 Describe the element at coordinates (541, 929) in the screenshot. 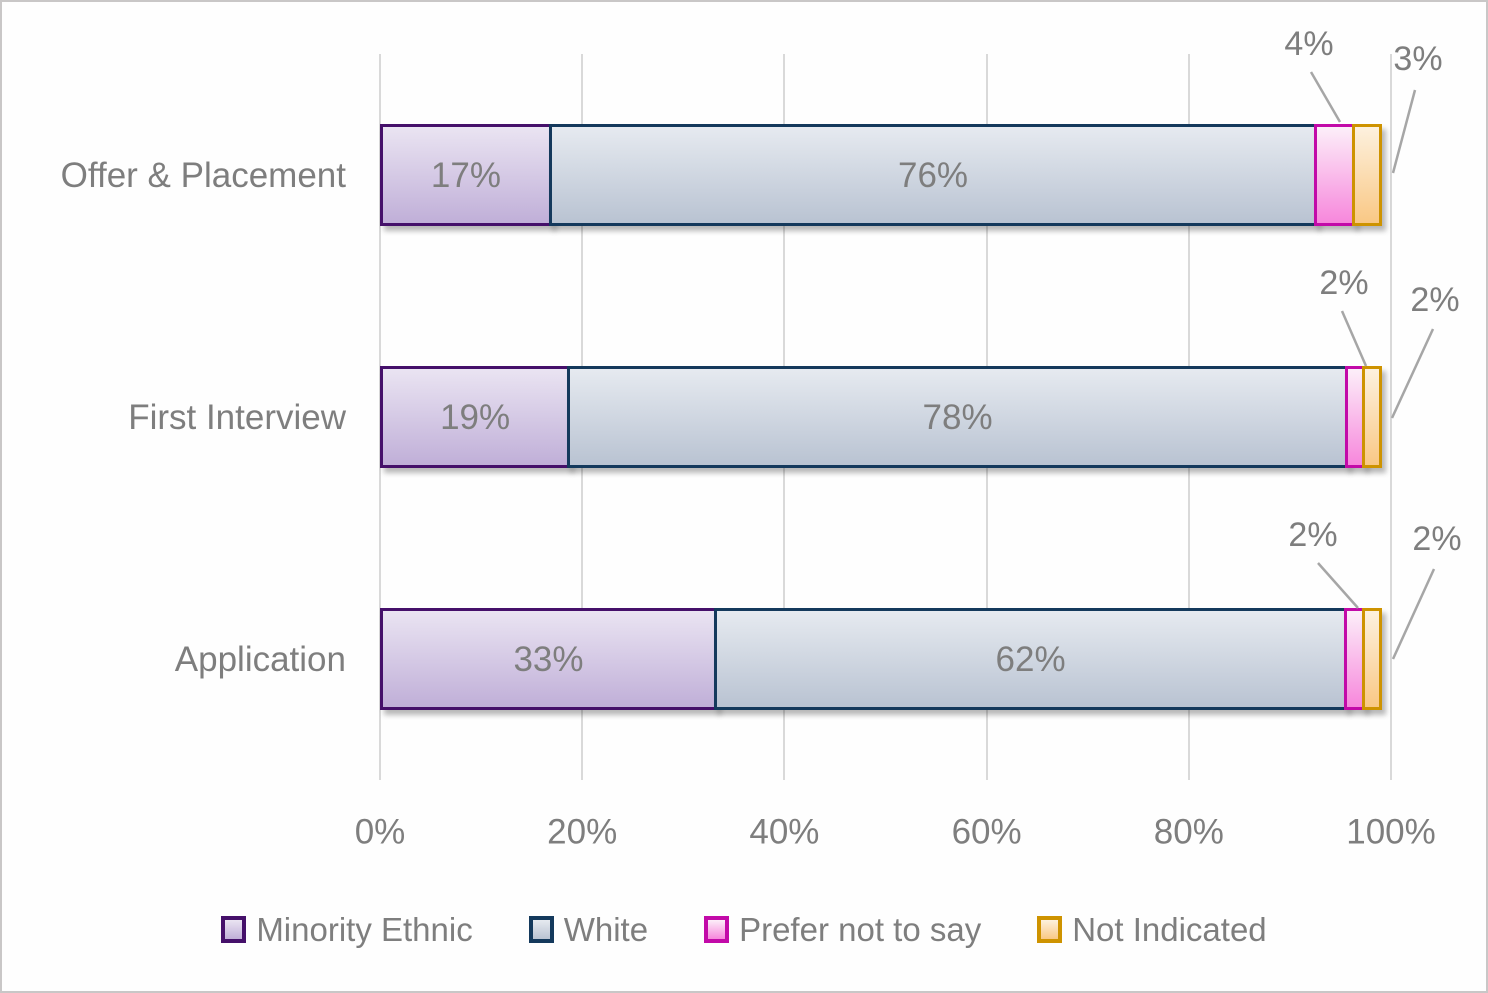

I see `legend-swatch-white` at that location.